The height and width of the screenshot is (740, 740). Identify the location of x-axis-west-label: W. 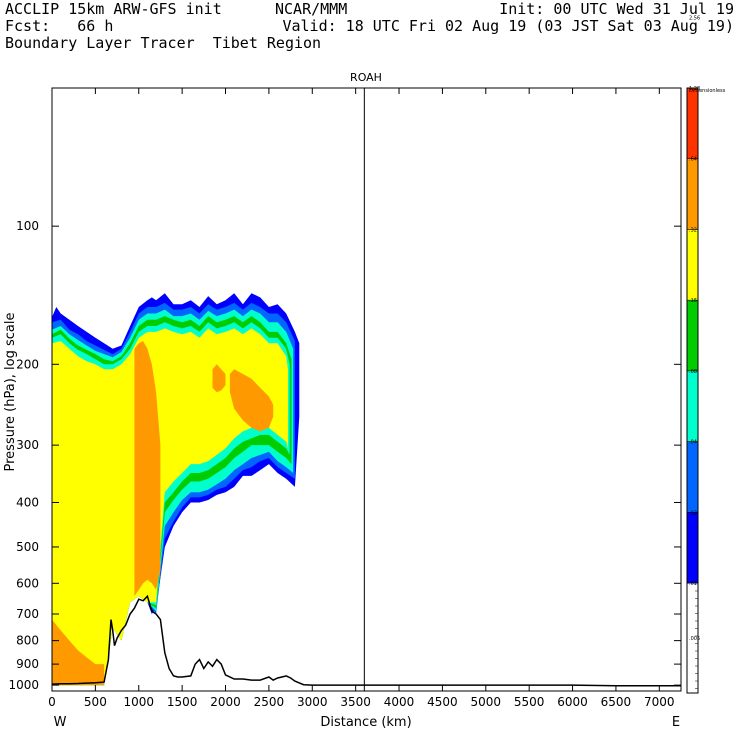
(60, 722).